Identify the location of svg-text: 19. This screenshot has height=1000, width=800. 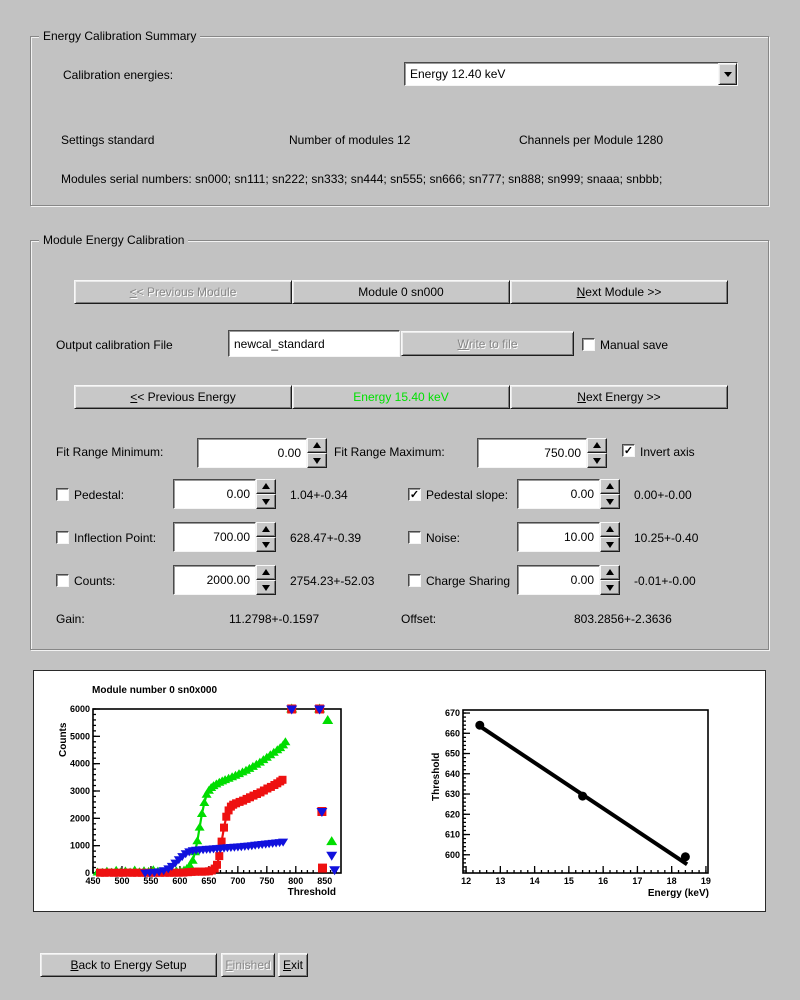
(706, 881).